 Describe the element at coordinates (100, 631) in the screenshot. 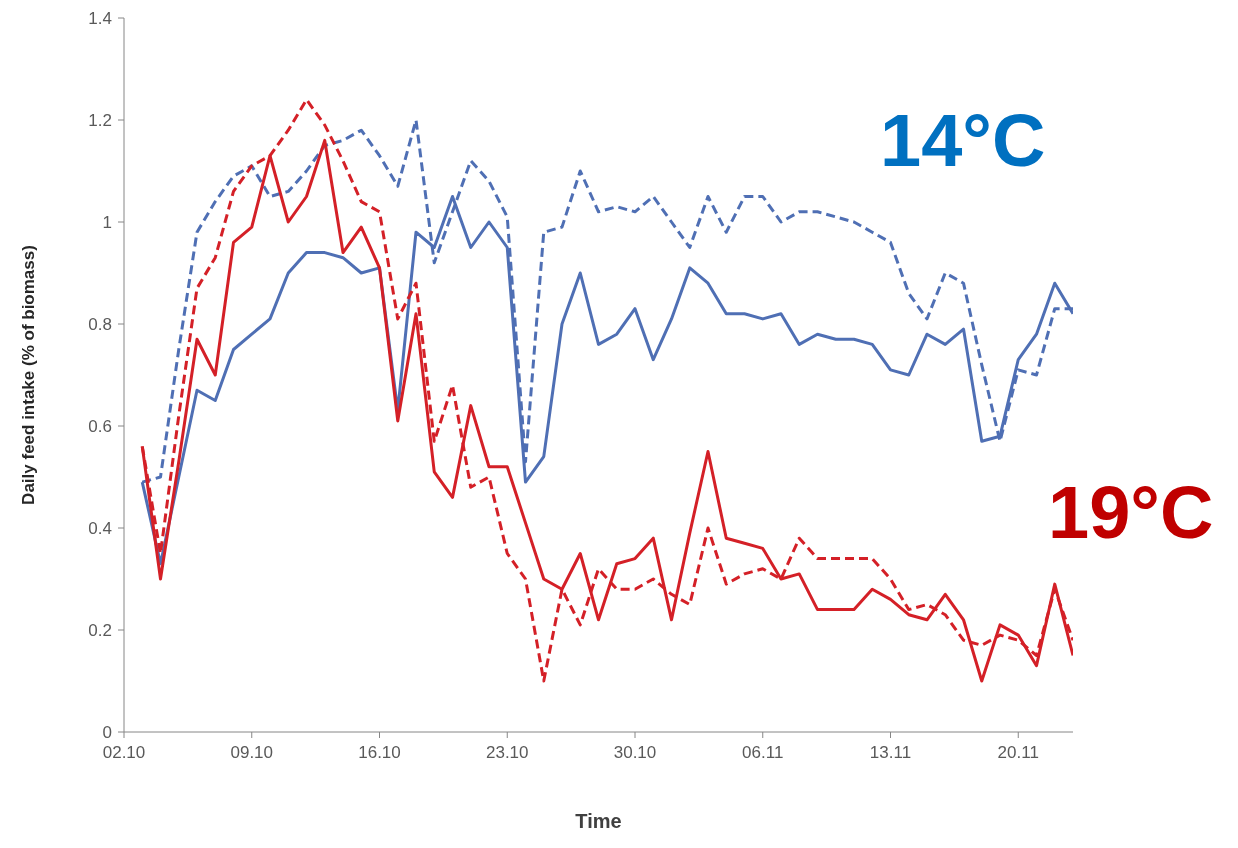

I see `y-tick-label: 0.2` at that location.